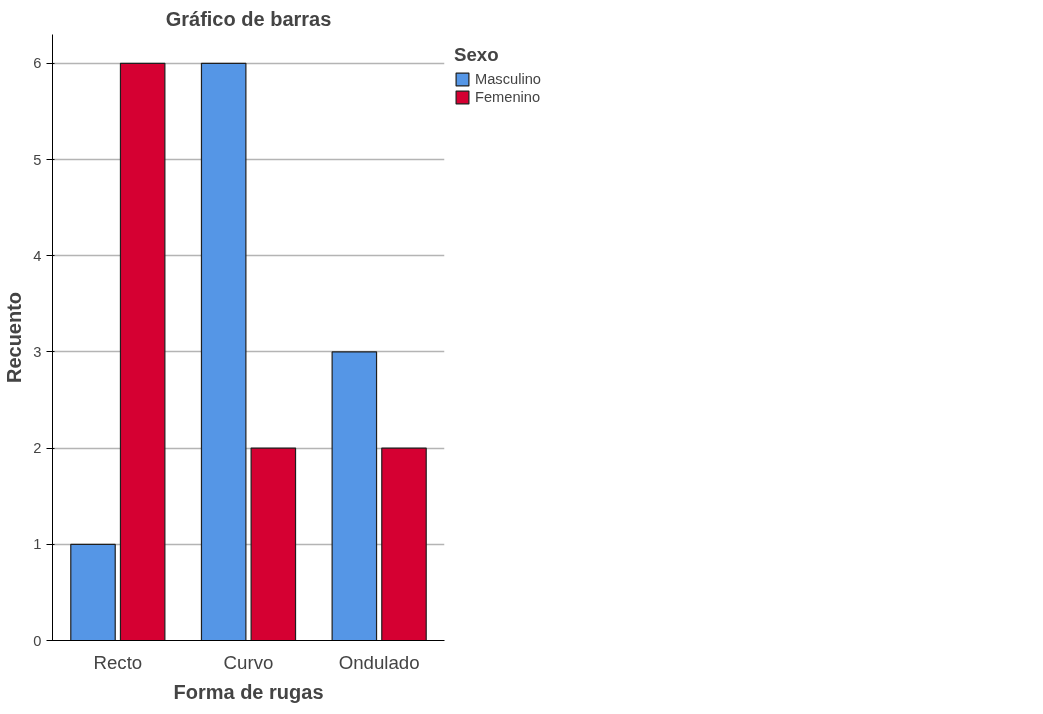  I want to click on y-tick-label: 0, so click(37, 640).